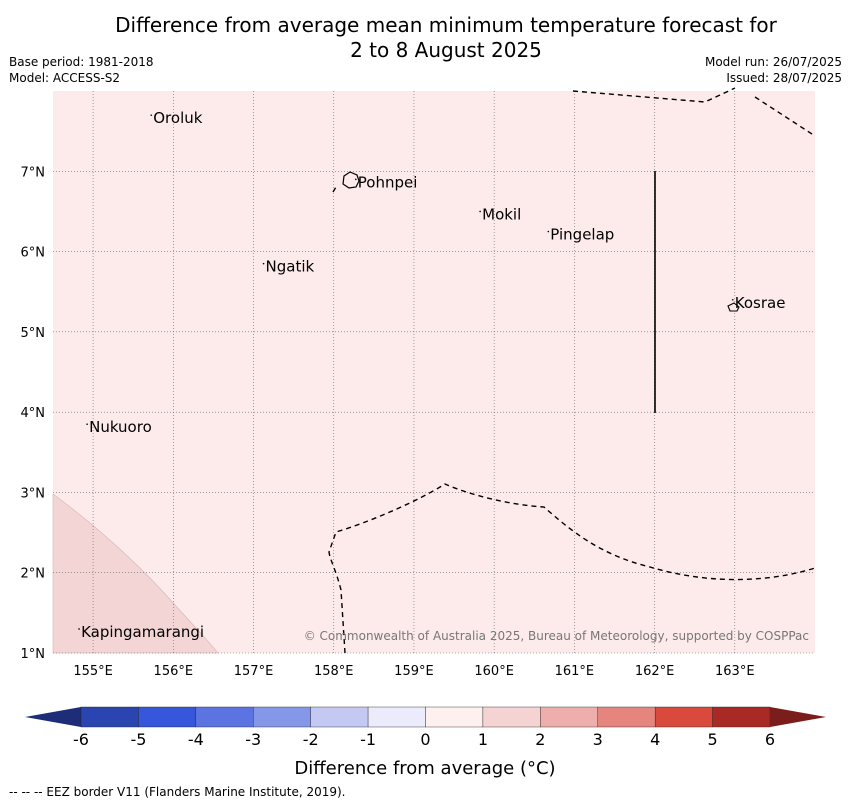 The width and height of the screenshot is (850, 804). What do you see at coordinates (783, 115) in the screenshot?
I see `eez-border-northeast` at bounding box center [783, 115].